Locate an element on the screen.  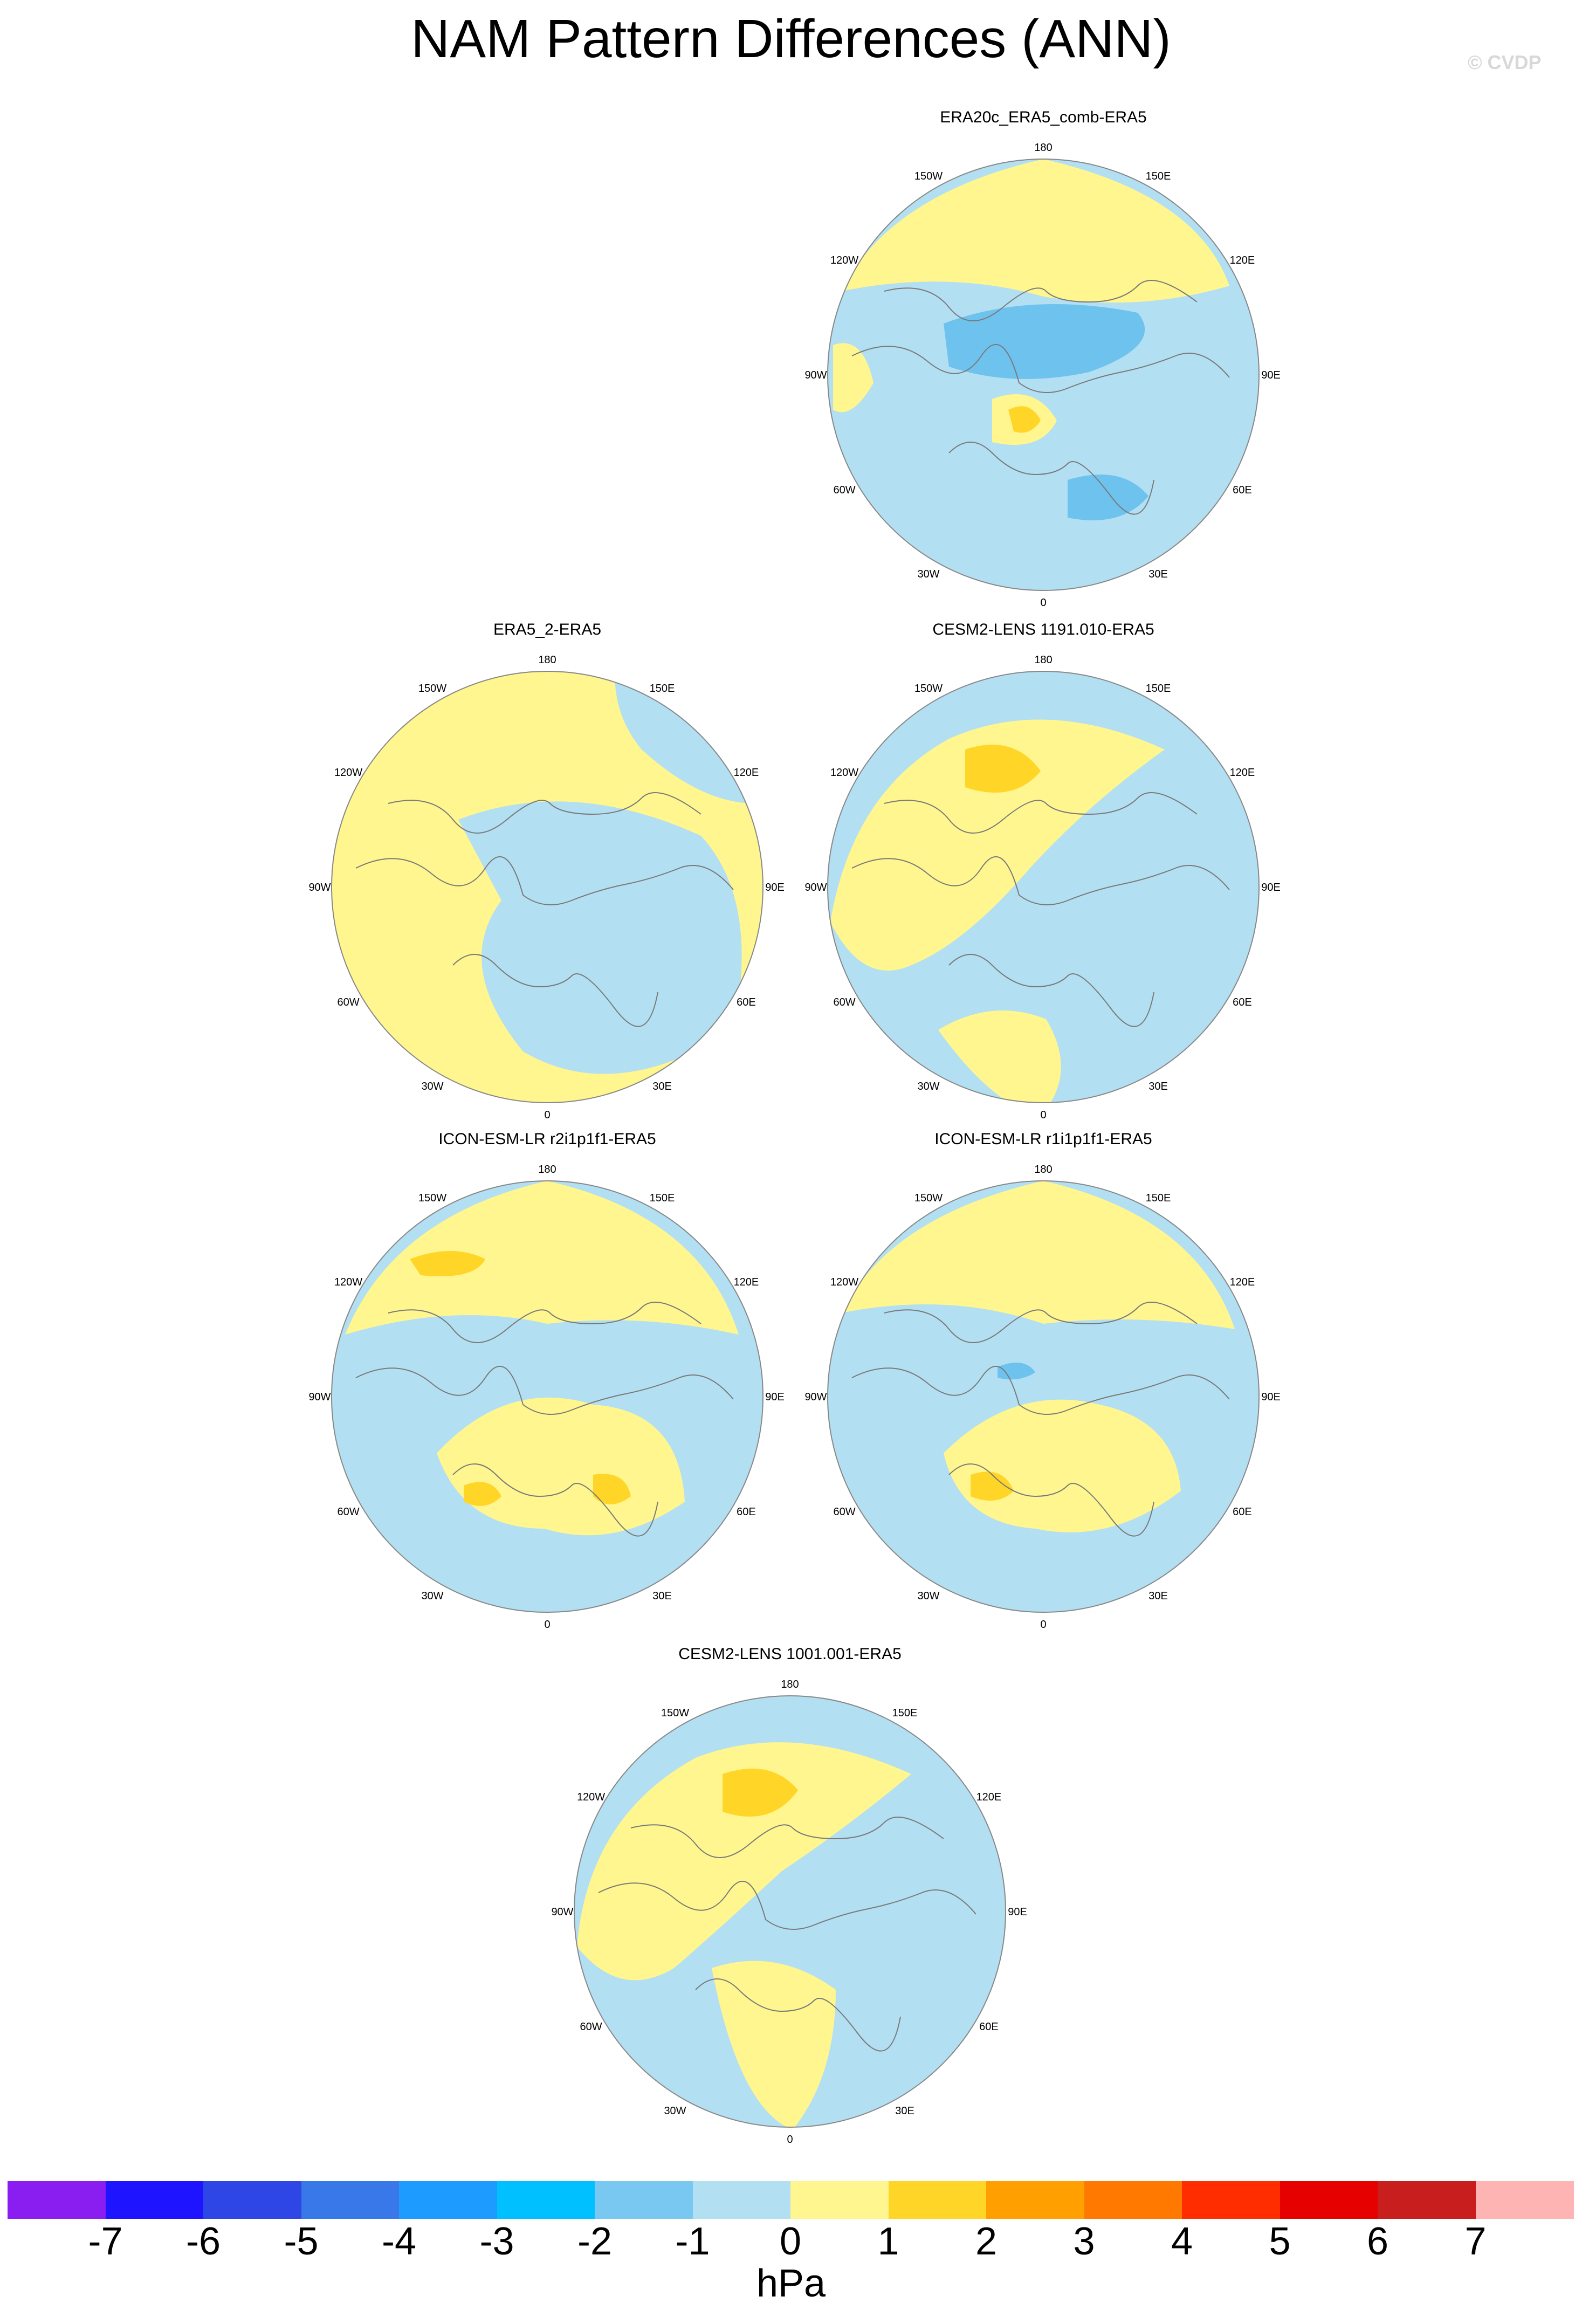
colorbar-tick-label: 2 is located at coordinates (986, 2241).